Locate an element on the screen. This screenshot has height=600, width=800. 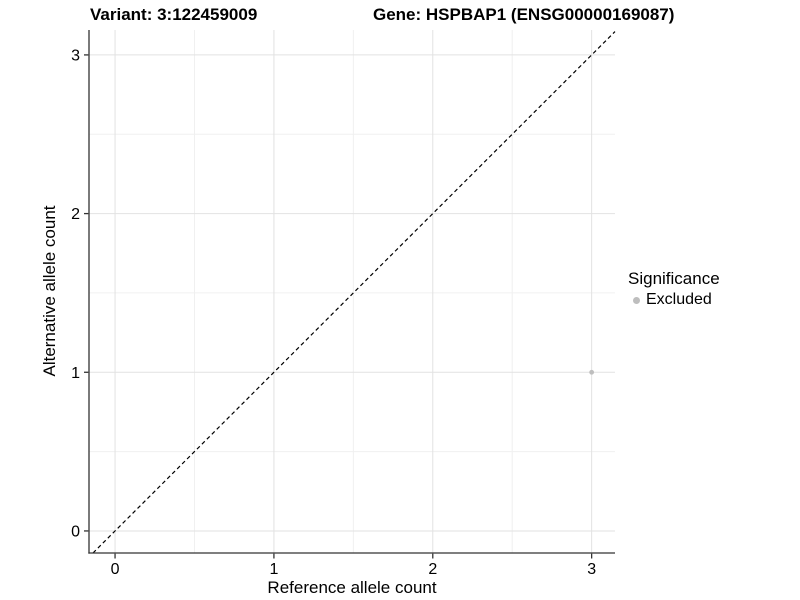
legend-item-label: Excluded is located at coordinates (679, 299).